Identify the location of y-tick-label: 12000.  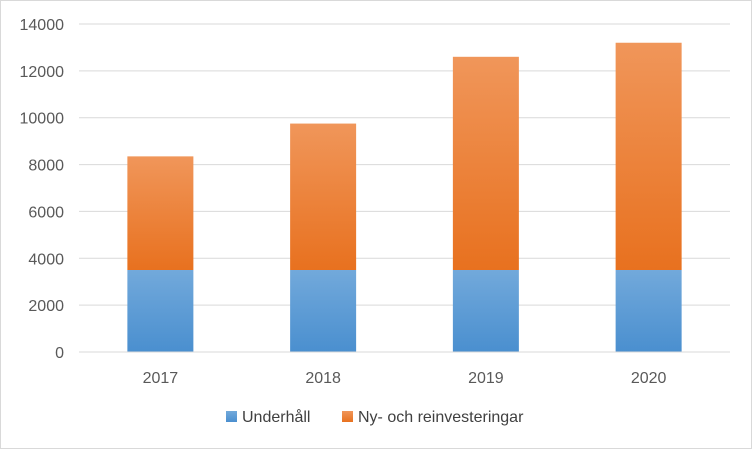
(42, 72).